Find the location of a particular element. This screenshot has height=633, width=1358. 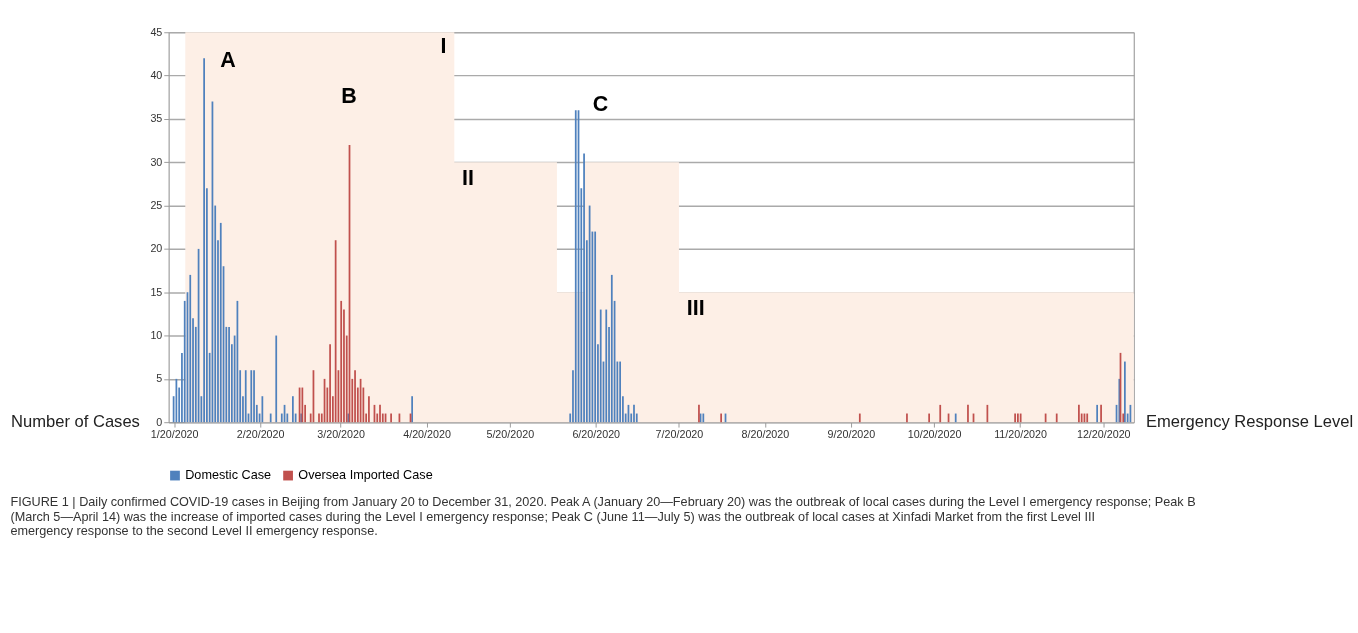

y-tick-label: 20 is located at coordinates (156, 248).